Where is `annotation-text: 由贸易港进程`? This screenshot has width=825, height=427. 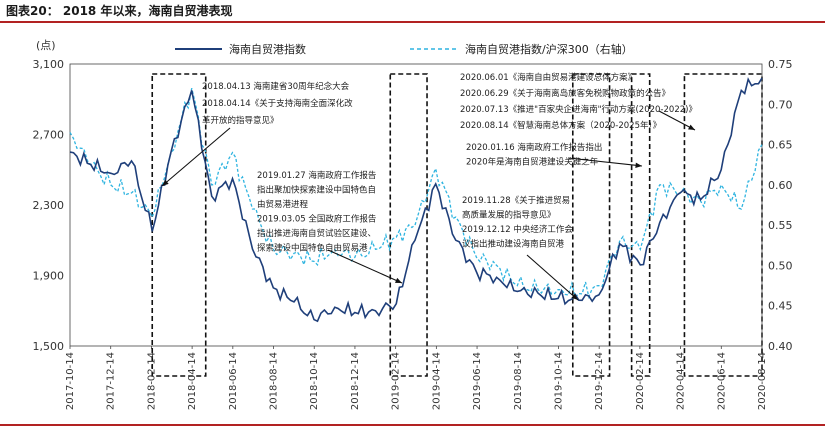 annotation-text: 由贸易港进程 is located at coordinates (283, 204).